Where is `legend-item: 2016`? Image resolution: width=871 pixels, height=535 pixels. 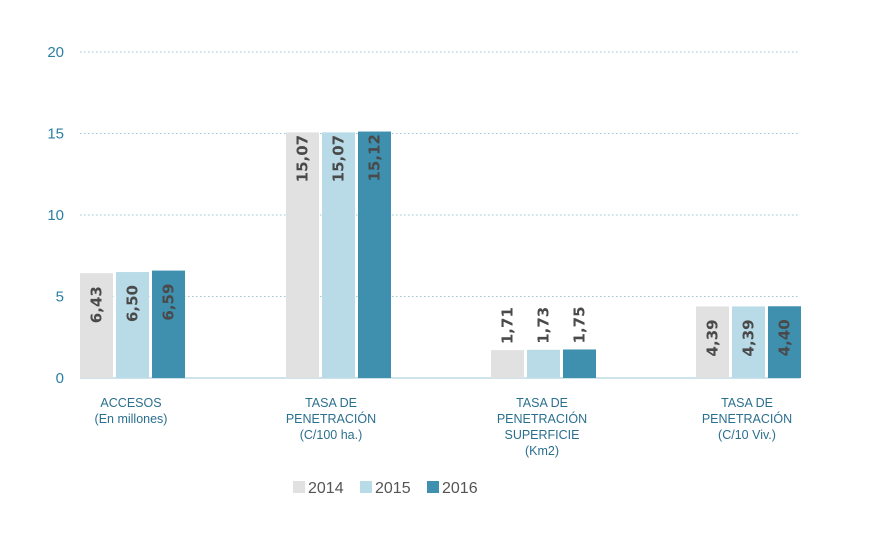
legend-item: 2016 is located at coordinates (452, 488).